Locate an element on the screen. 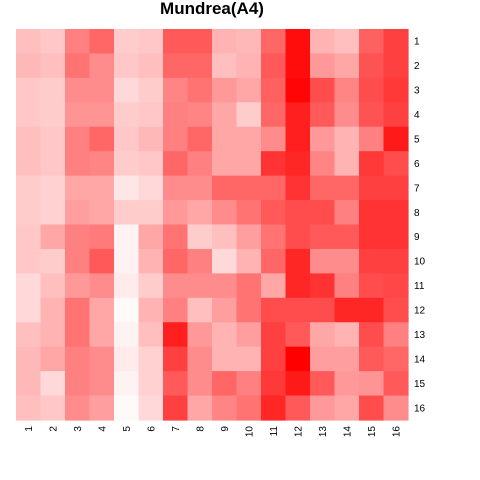  x-tick-label: 2 is located at coordinates (53, 429).